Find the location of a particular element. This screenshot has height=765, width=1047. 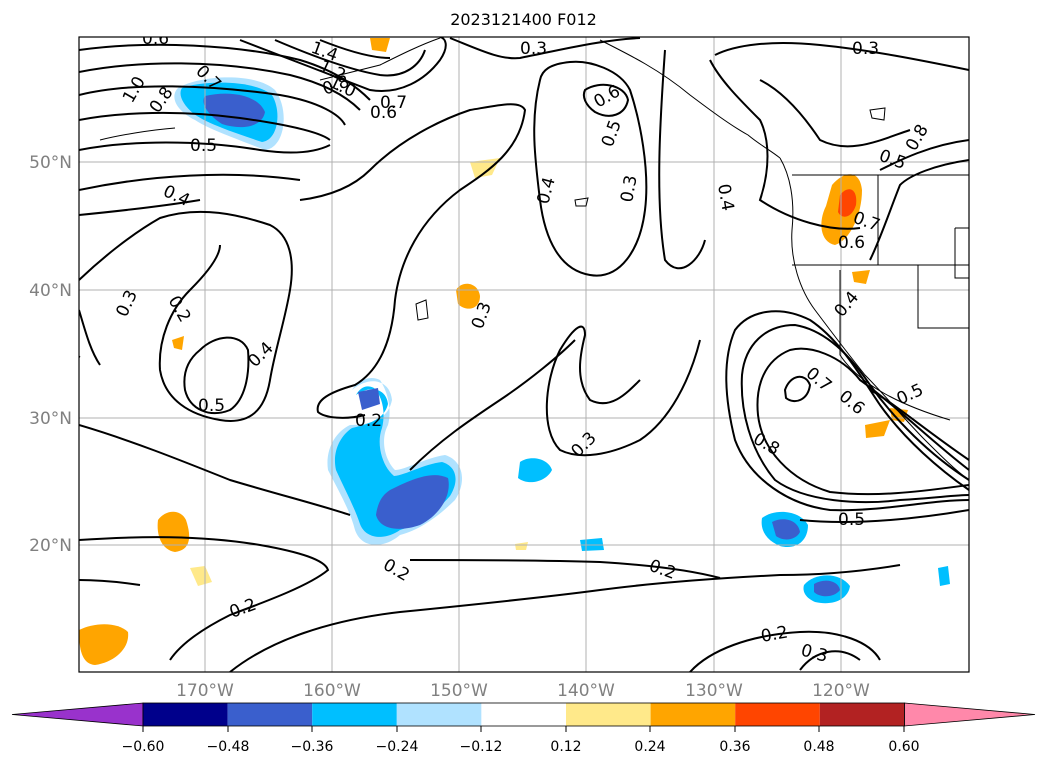

lon-label: 140°W is located at coordinates (586, 691).